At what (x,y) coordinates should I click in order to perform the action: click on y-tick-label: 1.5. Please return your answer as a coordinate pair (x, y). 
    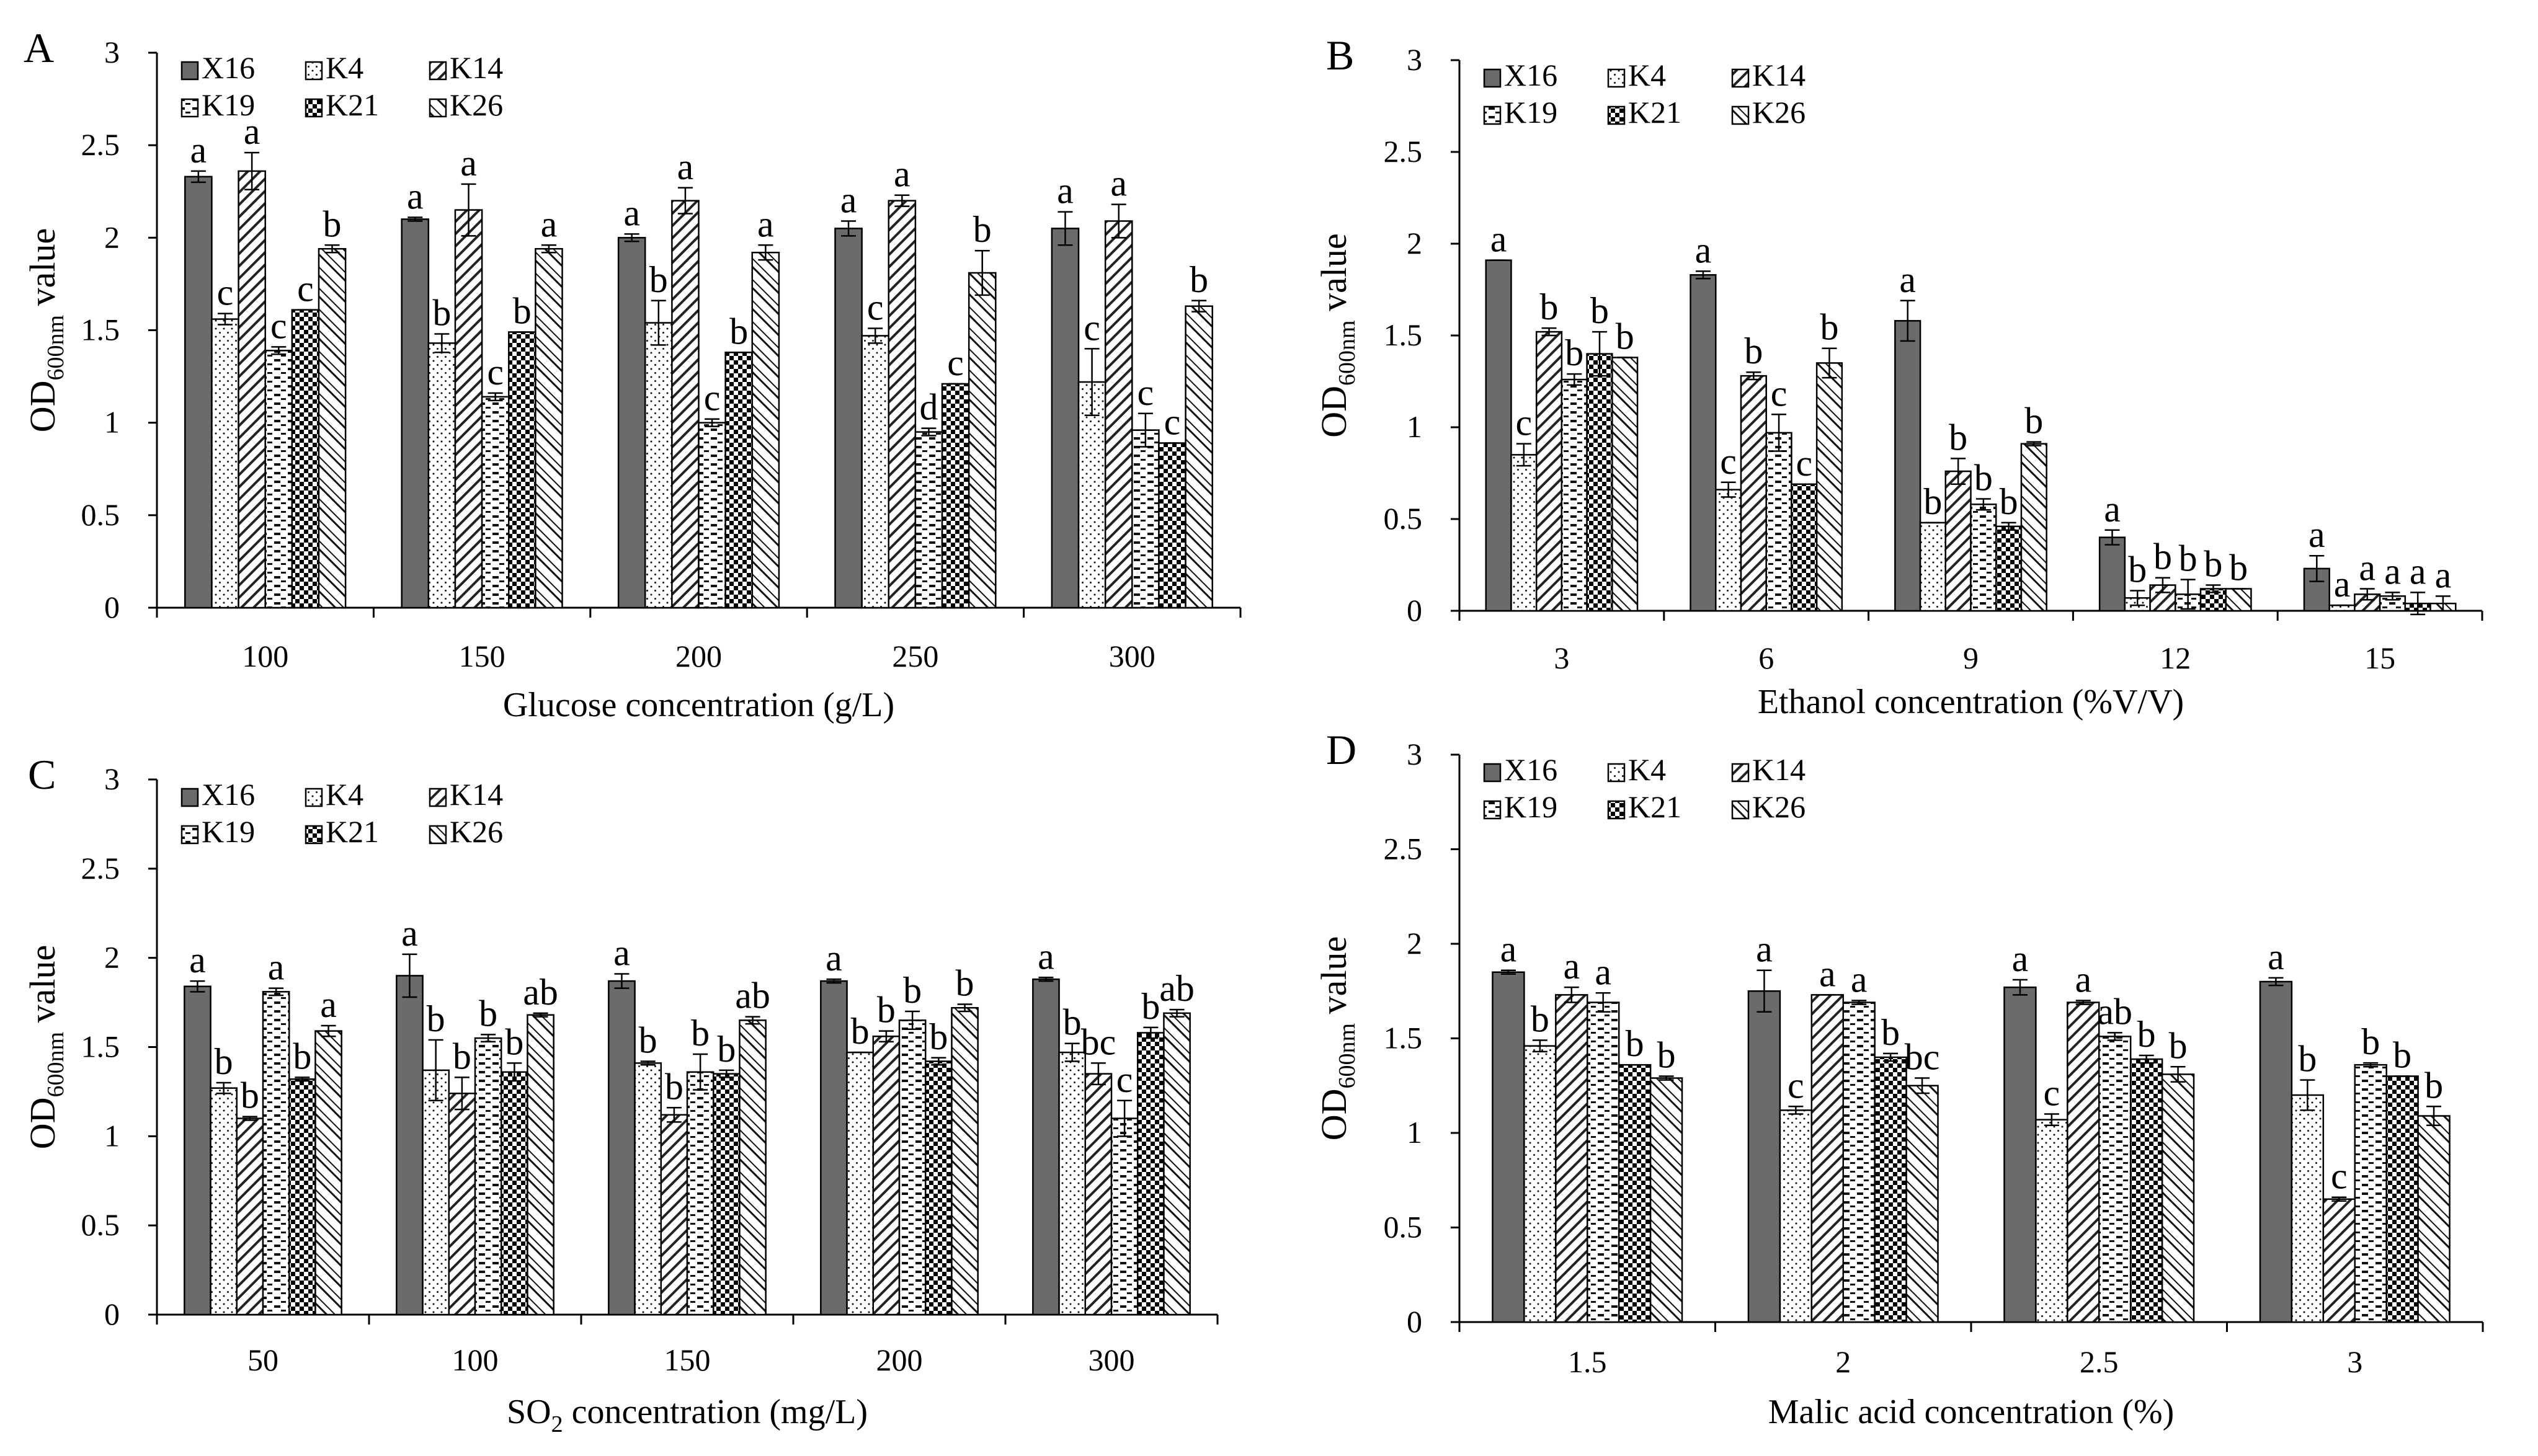
    Looking at the image, I should click on (101, 1046).